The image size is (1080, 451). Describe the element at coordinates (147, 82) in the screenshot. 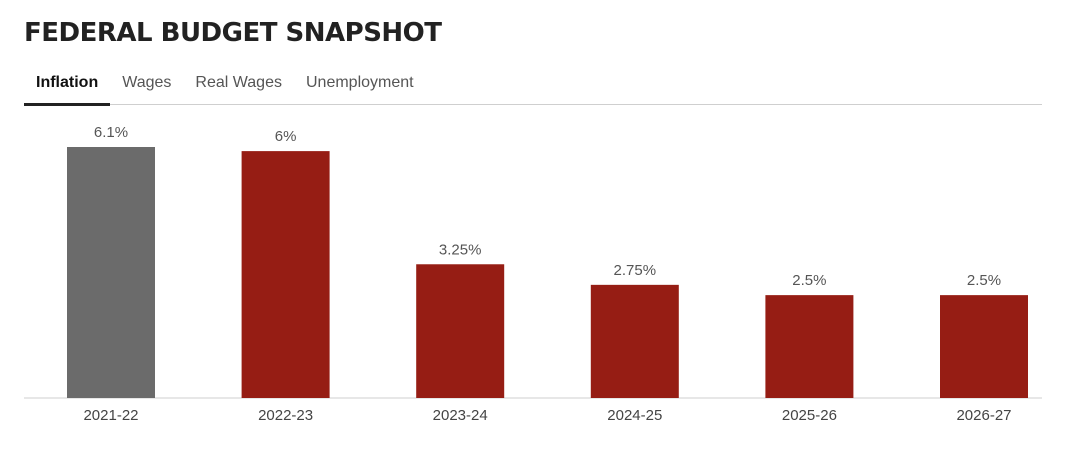

I see `tab-wages: Wages` at that location.